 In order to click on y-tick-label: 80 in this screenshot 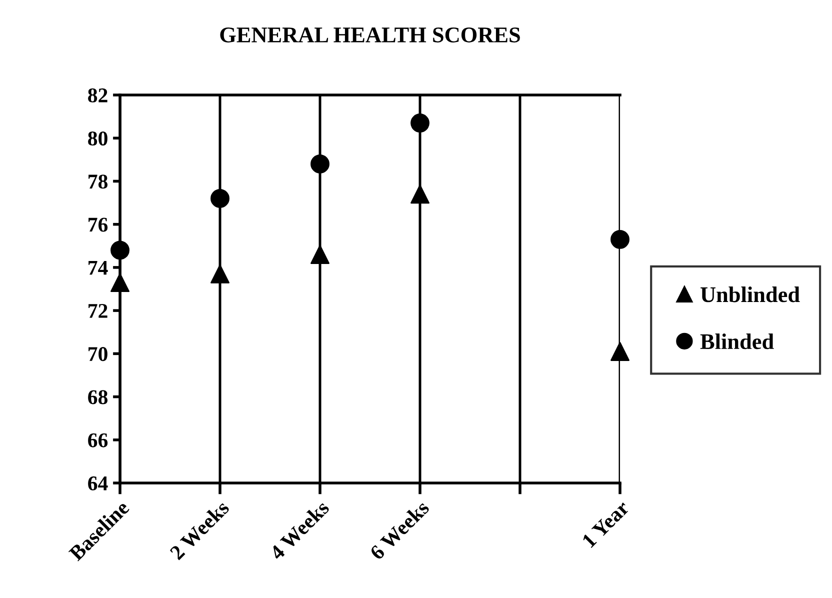, I will do `click(98, 138)`.